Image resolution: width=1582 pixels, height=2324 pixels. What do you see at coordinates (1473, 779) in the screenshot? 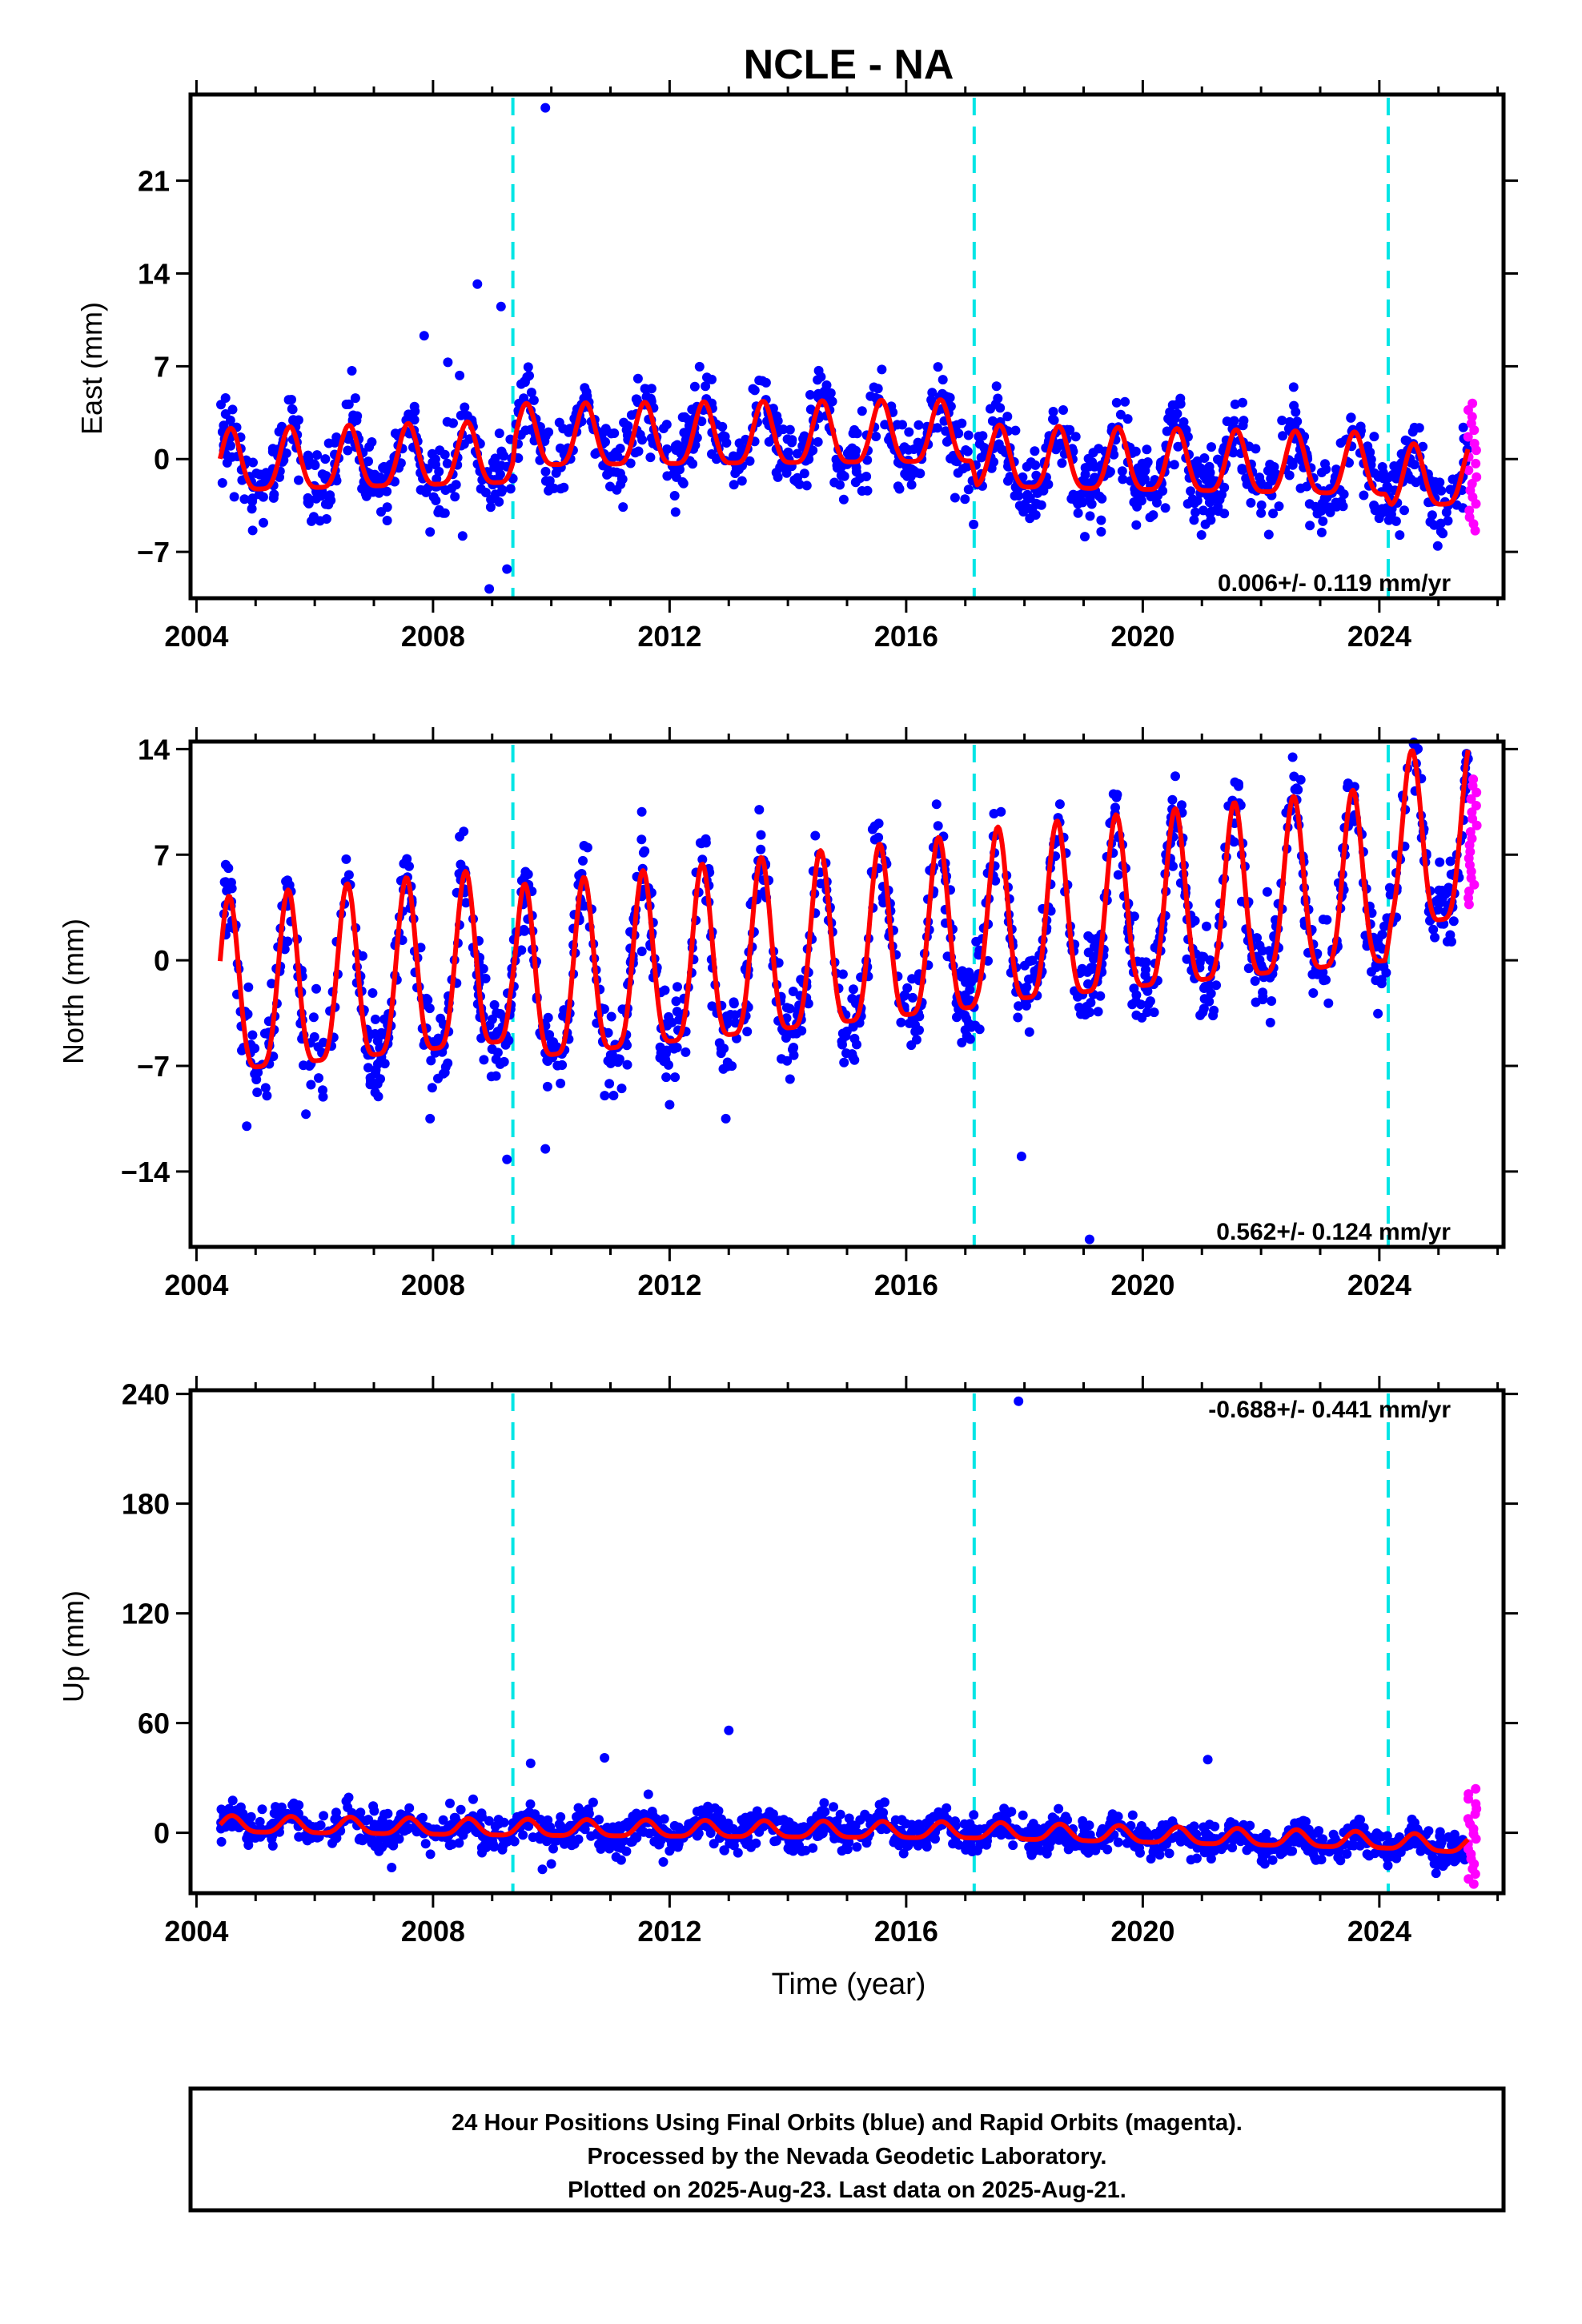
I see `north-rapid-point` at bounding box center [1473, 779].